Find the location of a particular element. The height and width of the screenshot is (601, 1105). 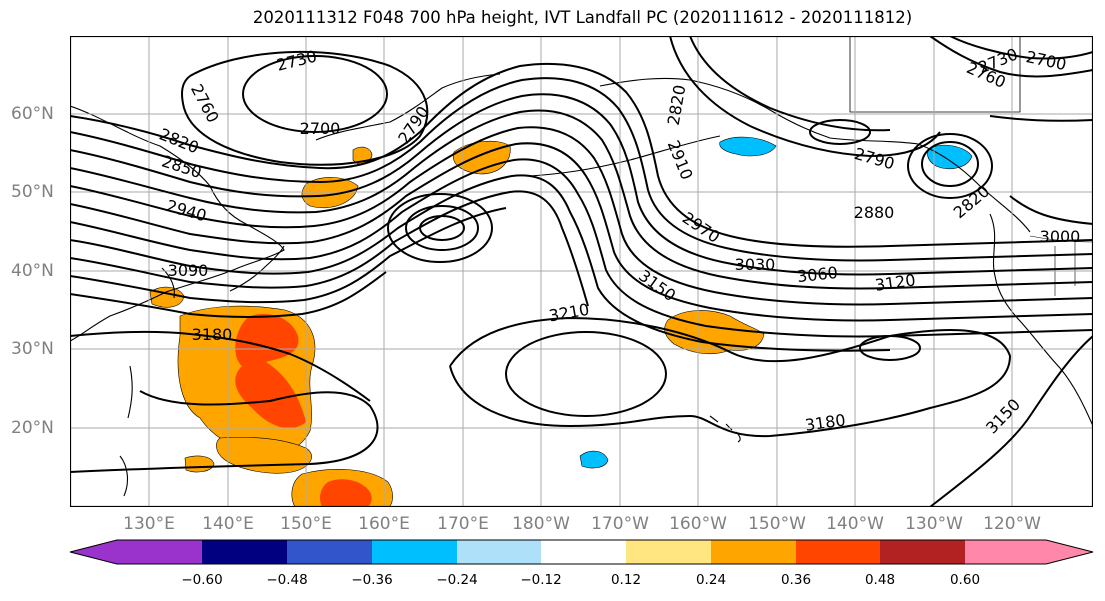

lat-label-50n: 50°N is located at coordinates (32, 192).